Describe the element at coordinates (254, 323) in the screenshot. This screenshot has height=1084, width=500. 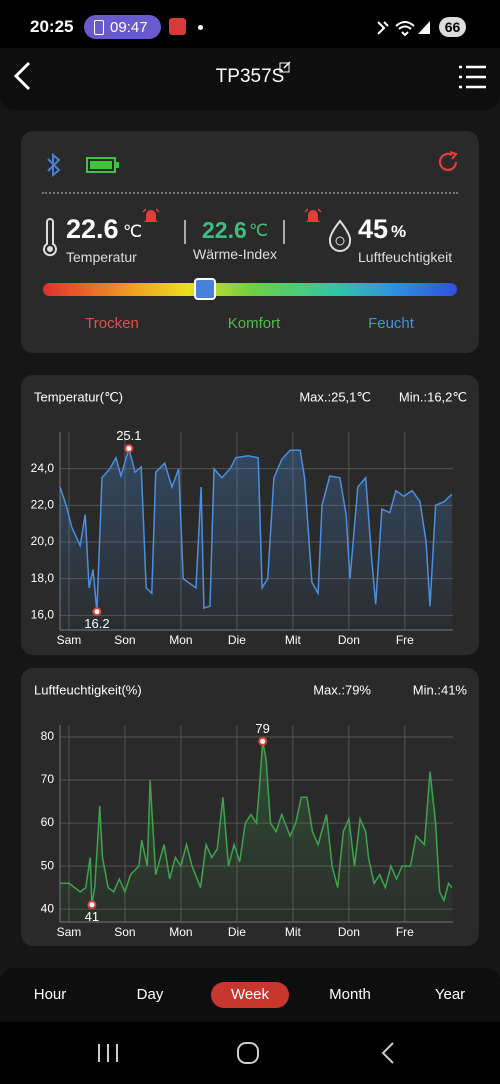
I see `scale-label: Komfort` at that location.